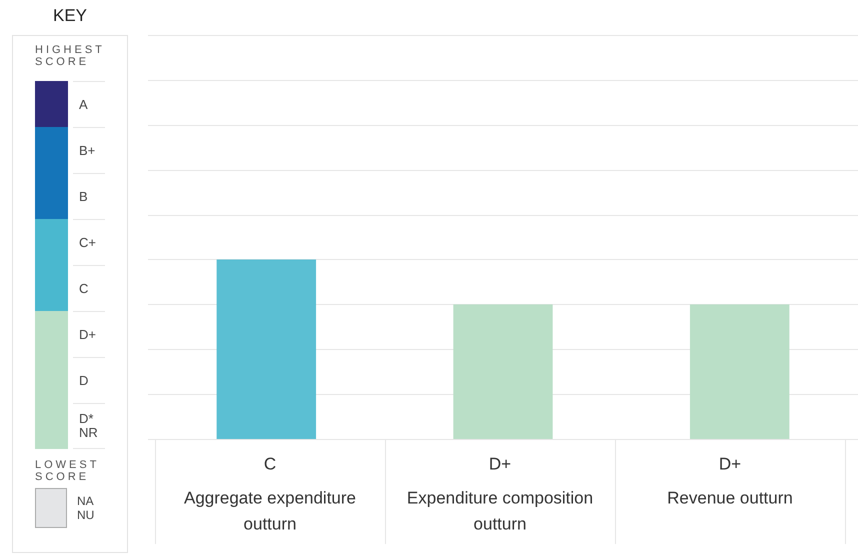  What do you see at coordinates (270, 511) in the screenshot?
I see `x-tick-label: Aggregate expenditure outturn` at bounding box center [270, 511].